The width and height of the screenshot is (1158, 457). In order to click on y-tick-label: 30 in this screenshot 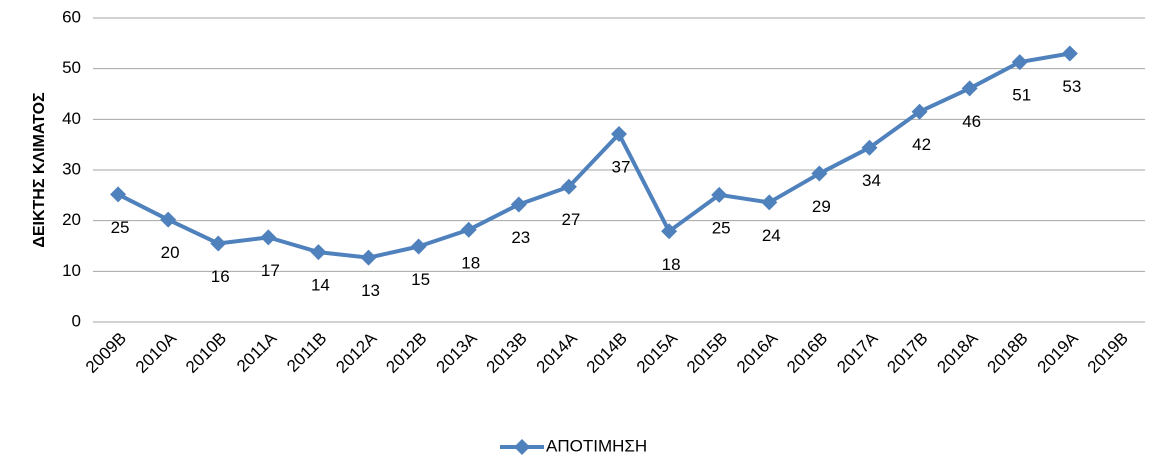, I will do `click(71, 168)`.